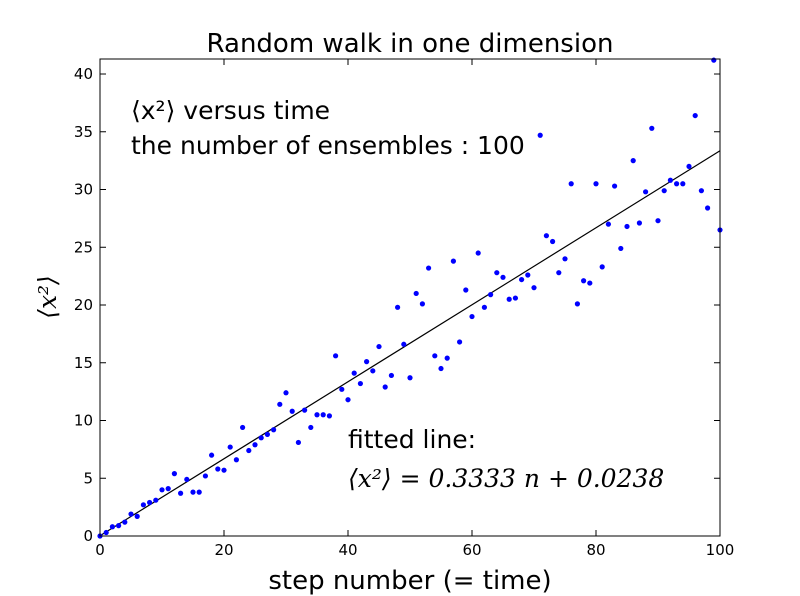  What do you see at coordinates (720, 550) in the screenshot?
I see `x-tick-label: 100` at bounding box center [720, 550].